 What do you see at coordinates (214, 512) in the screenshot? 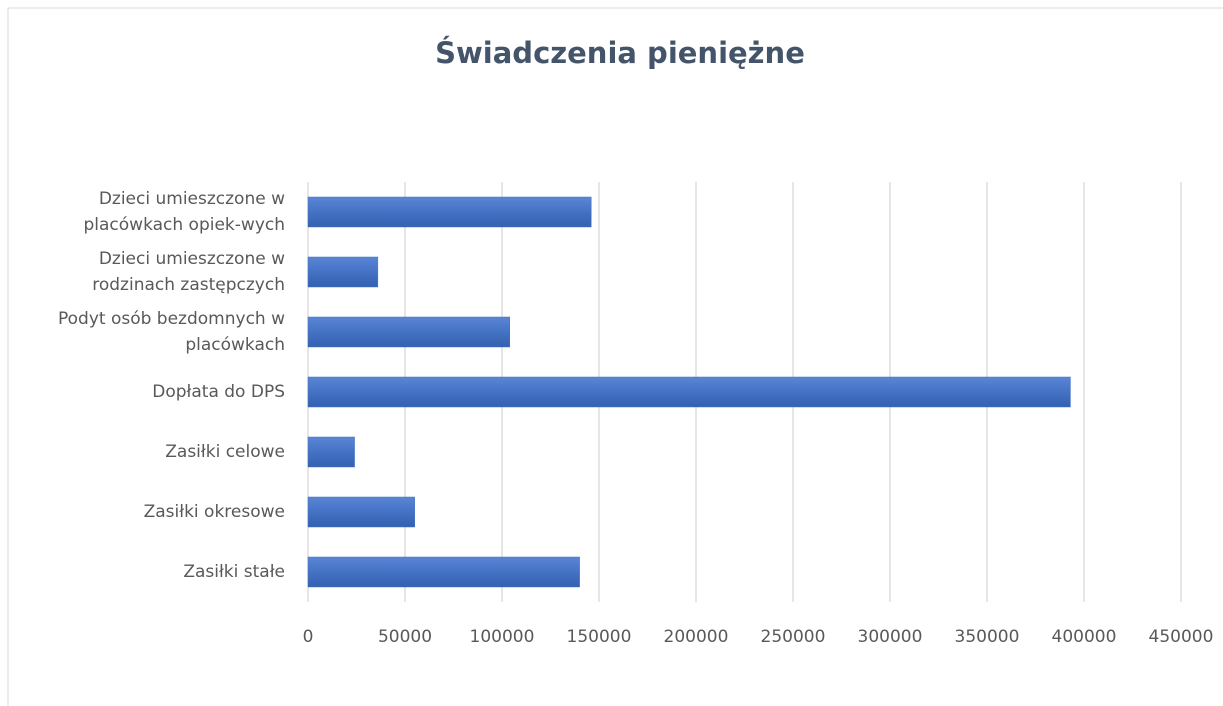
I see `y-tick-label: Zasiłki okresowe` at bounding box center [214, 512].